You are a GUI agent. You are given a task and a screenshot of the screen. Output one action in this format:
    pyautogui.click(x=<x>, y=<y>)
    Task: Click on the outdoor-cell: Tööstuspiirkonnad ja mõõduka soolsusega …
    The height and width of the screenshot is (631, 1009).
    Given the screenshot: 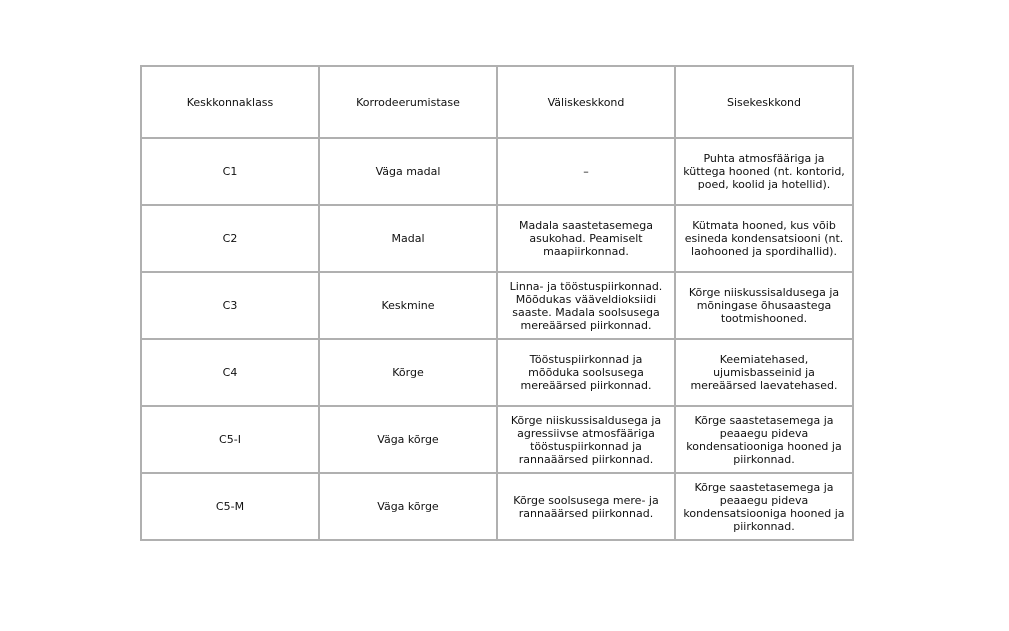 What is the action you would take?
    pyautogui.click(x=586, y=372)
    